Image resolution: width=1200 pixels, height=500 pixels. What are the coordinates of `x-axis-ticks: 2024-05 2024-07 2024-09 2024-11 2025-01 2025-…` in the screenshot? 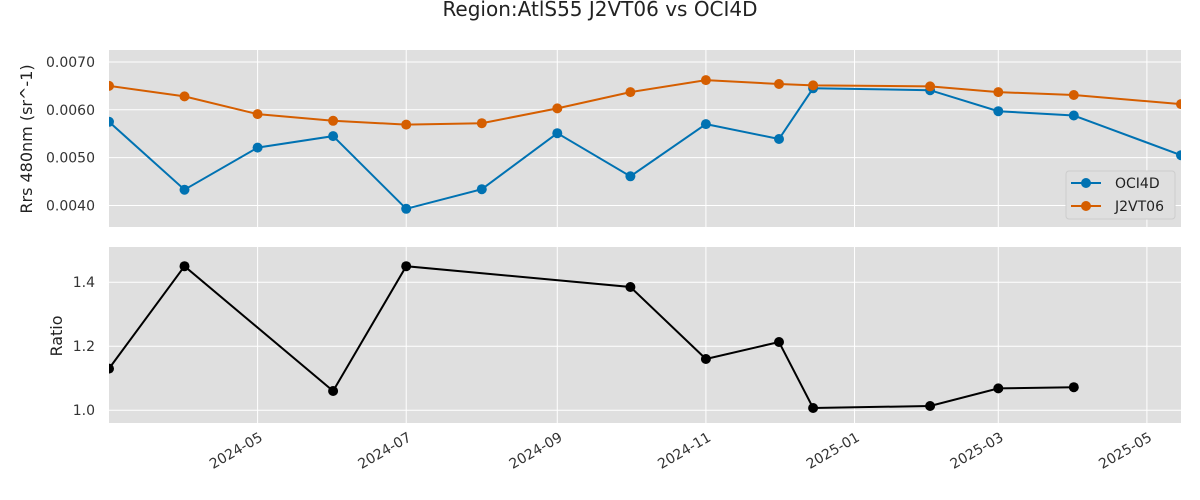 It's located at (681, 451).